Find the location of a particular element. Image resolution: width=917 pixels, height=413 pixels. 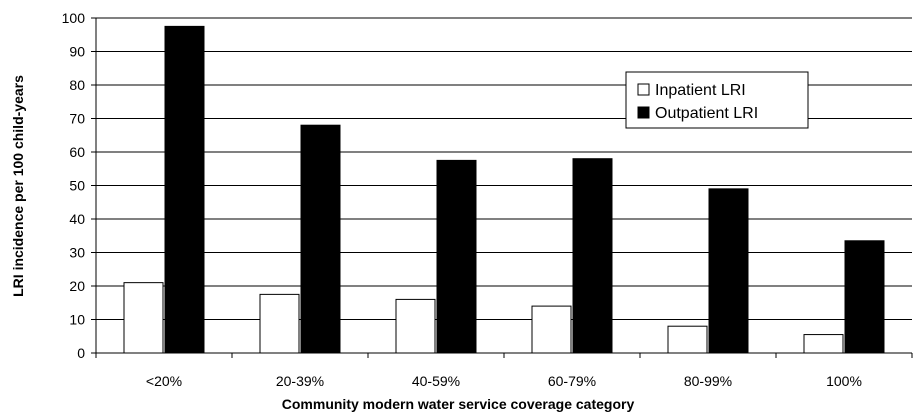

y-tick-label: 40 is located at coordinates (77, 219).